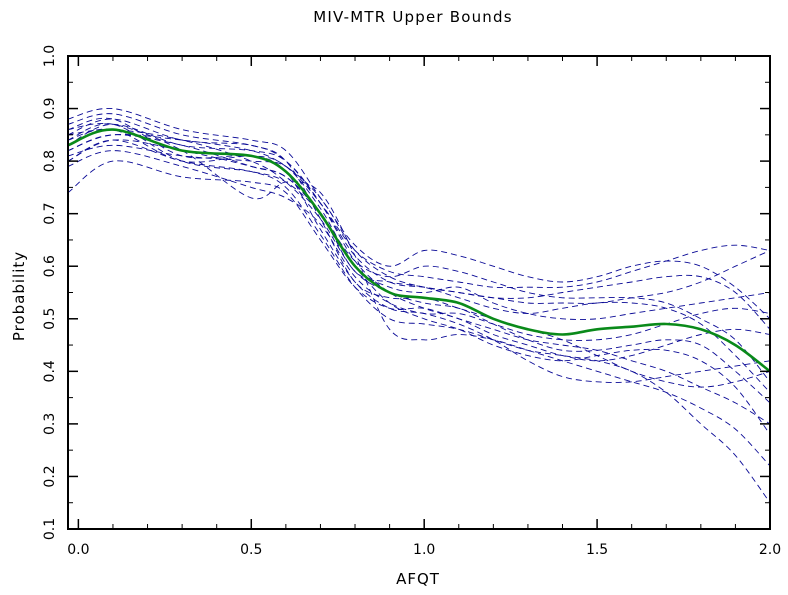 This screenshot has width=788, height=595. I want to click on x-tick-label: 2.0, so click(770, 550).